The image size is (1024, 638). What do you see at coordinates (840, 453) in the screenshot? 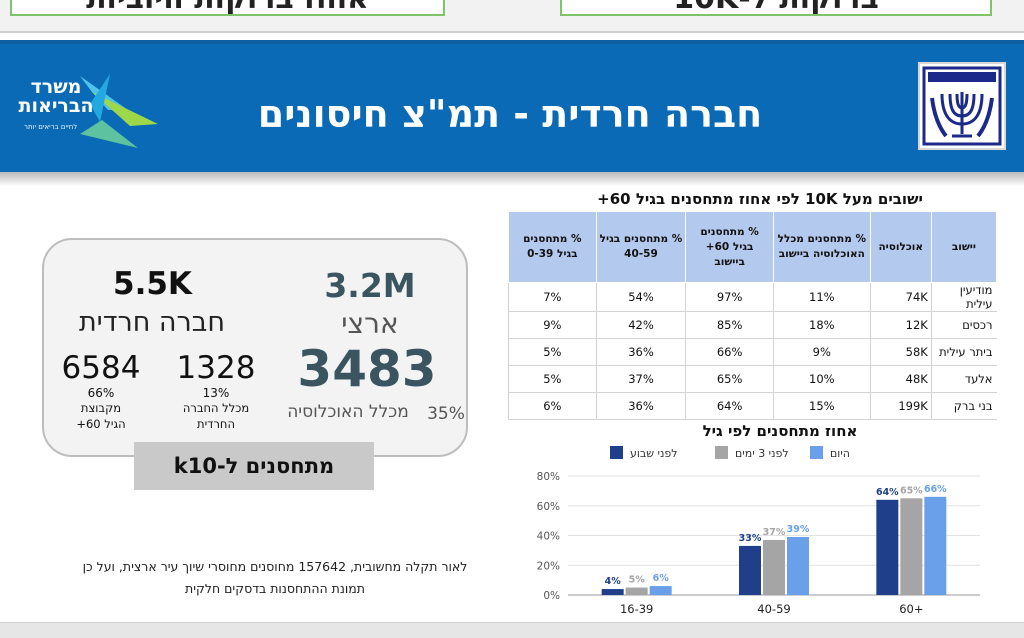
I see `legend-label: היום` at bounding box center [840, 453].